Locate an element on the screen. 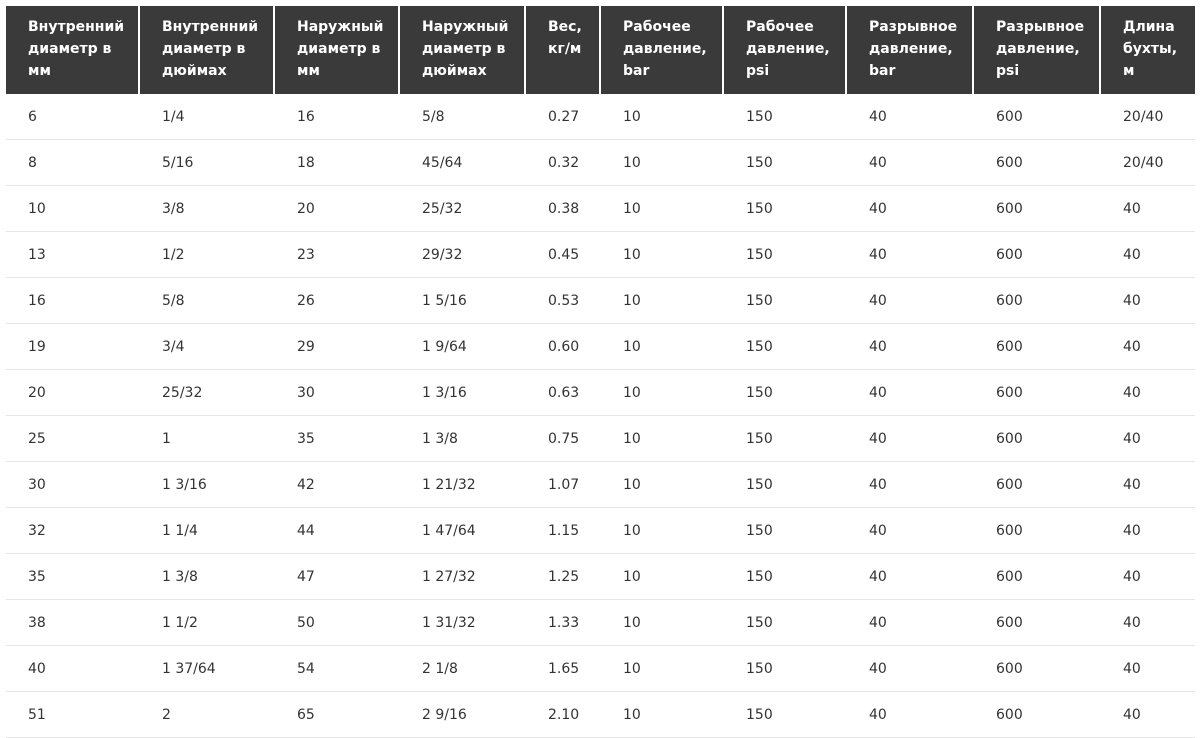 The height and width of the screenshot is (738, 1200). table-cell: 1.25 is located at coordinates (563, 577).